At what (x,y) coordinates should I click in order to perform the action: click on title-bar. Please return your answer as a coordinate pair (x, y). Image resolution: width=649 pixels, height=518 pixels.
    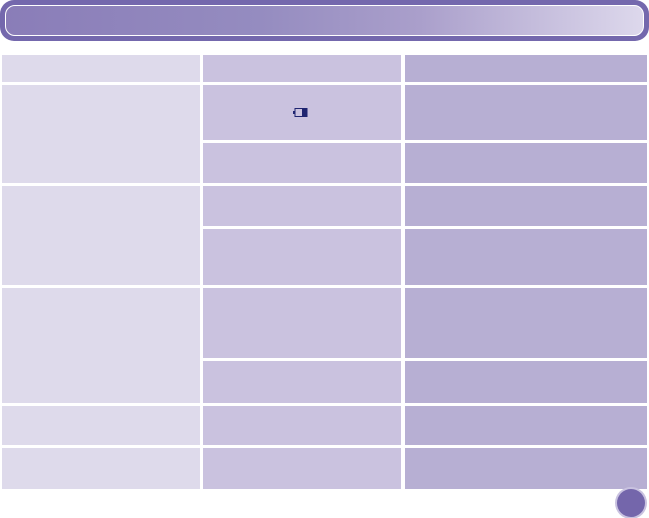
    Looking at the image, I should click on (324, 20).